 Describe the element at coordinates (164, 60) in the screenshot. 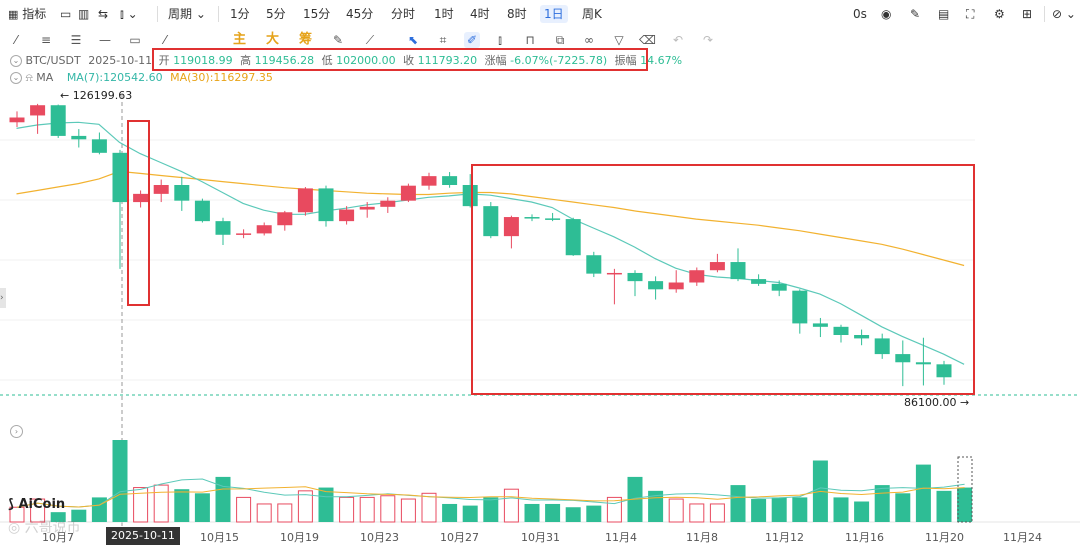

I see `open-label: 开` at that location.